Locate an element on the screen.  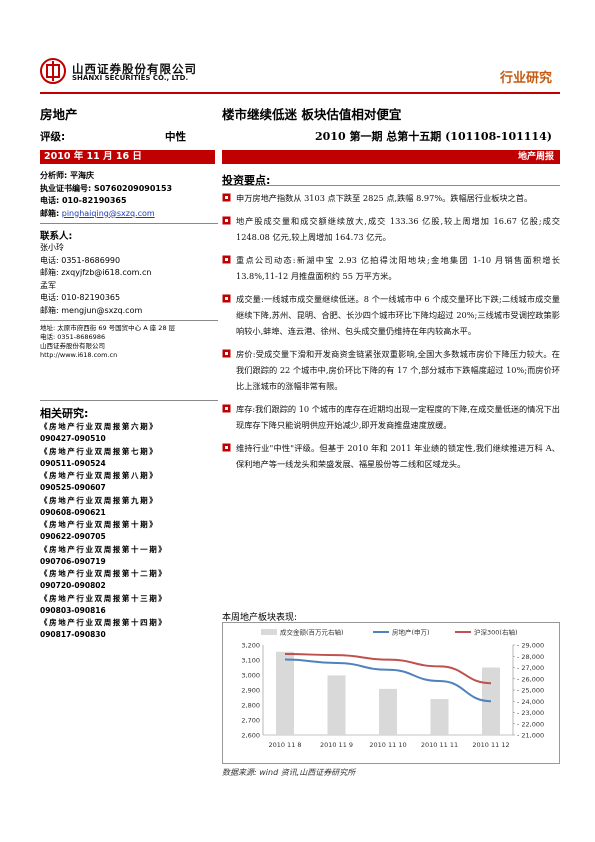
related-report-date: 090525-090607 is located at coordinates (73, 487).